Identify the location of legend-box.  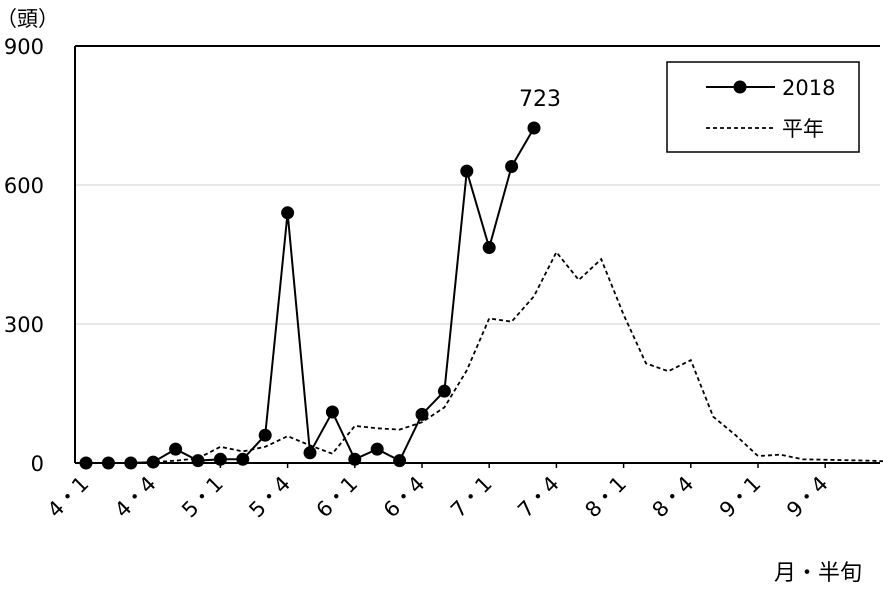
(763, 107).